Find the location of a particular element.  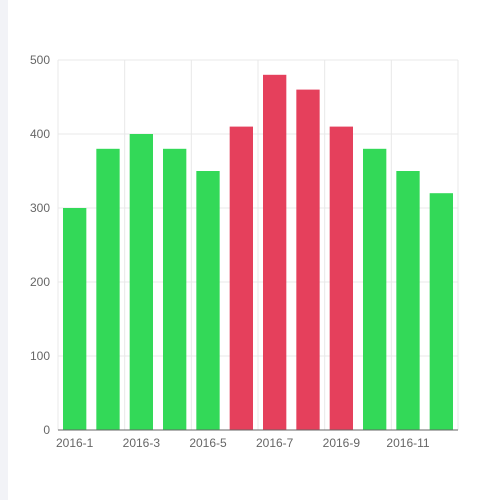

x-tick-label-0: 2016-1 is located at coordinates (75, 443).